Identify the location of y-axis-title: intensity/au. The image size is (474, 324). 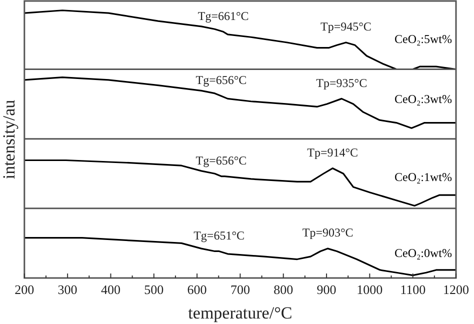
(9, 139).